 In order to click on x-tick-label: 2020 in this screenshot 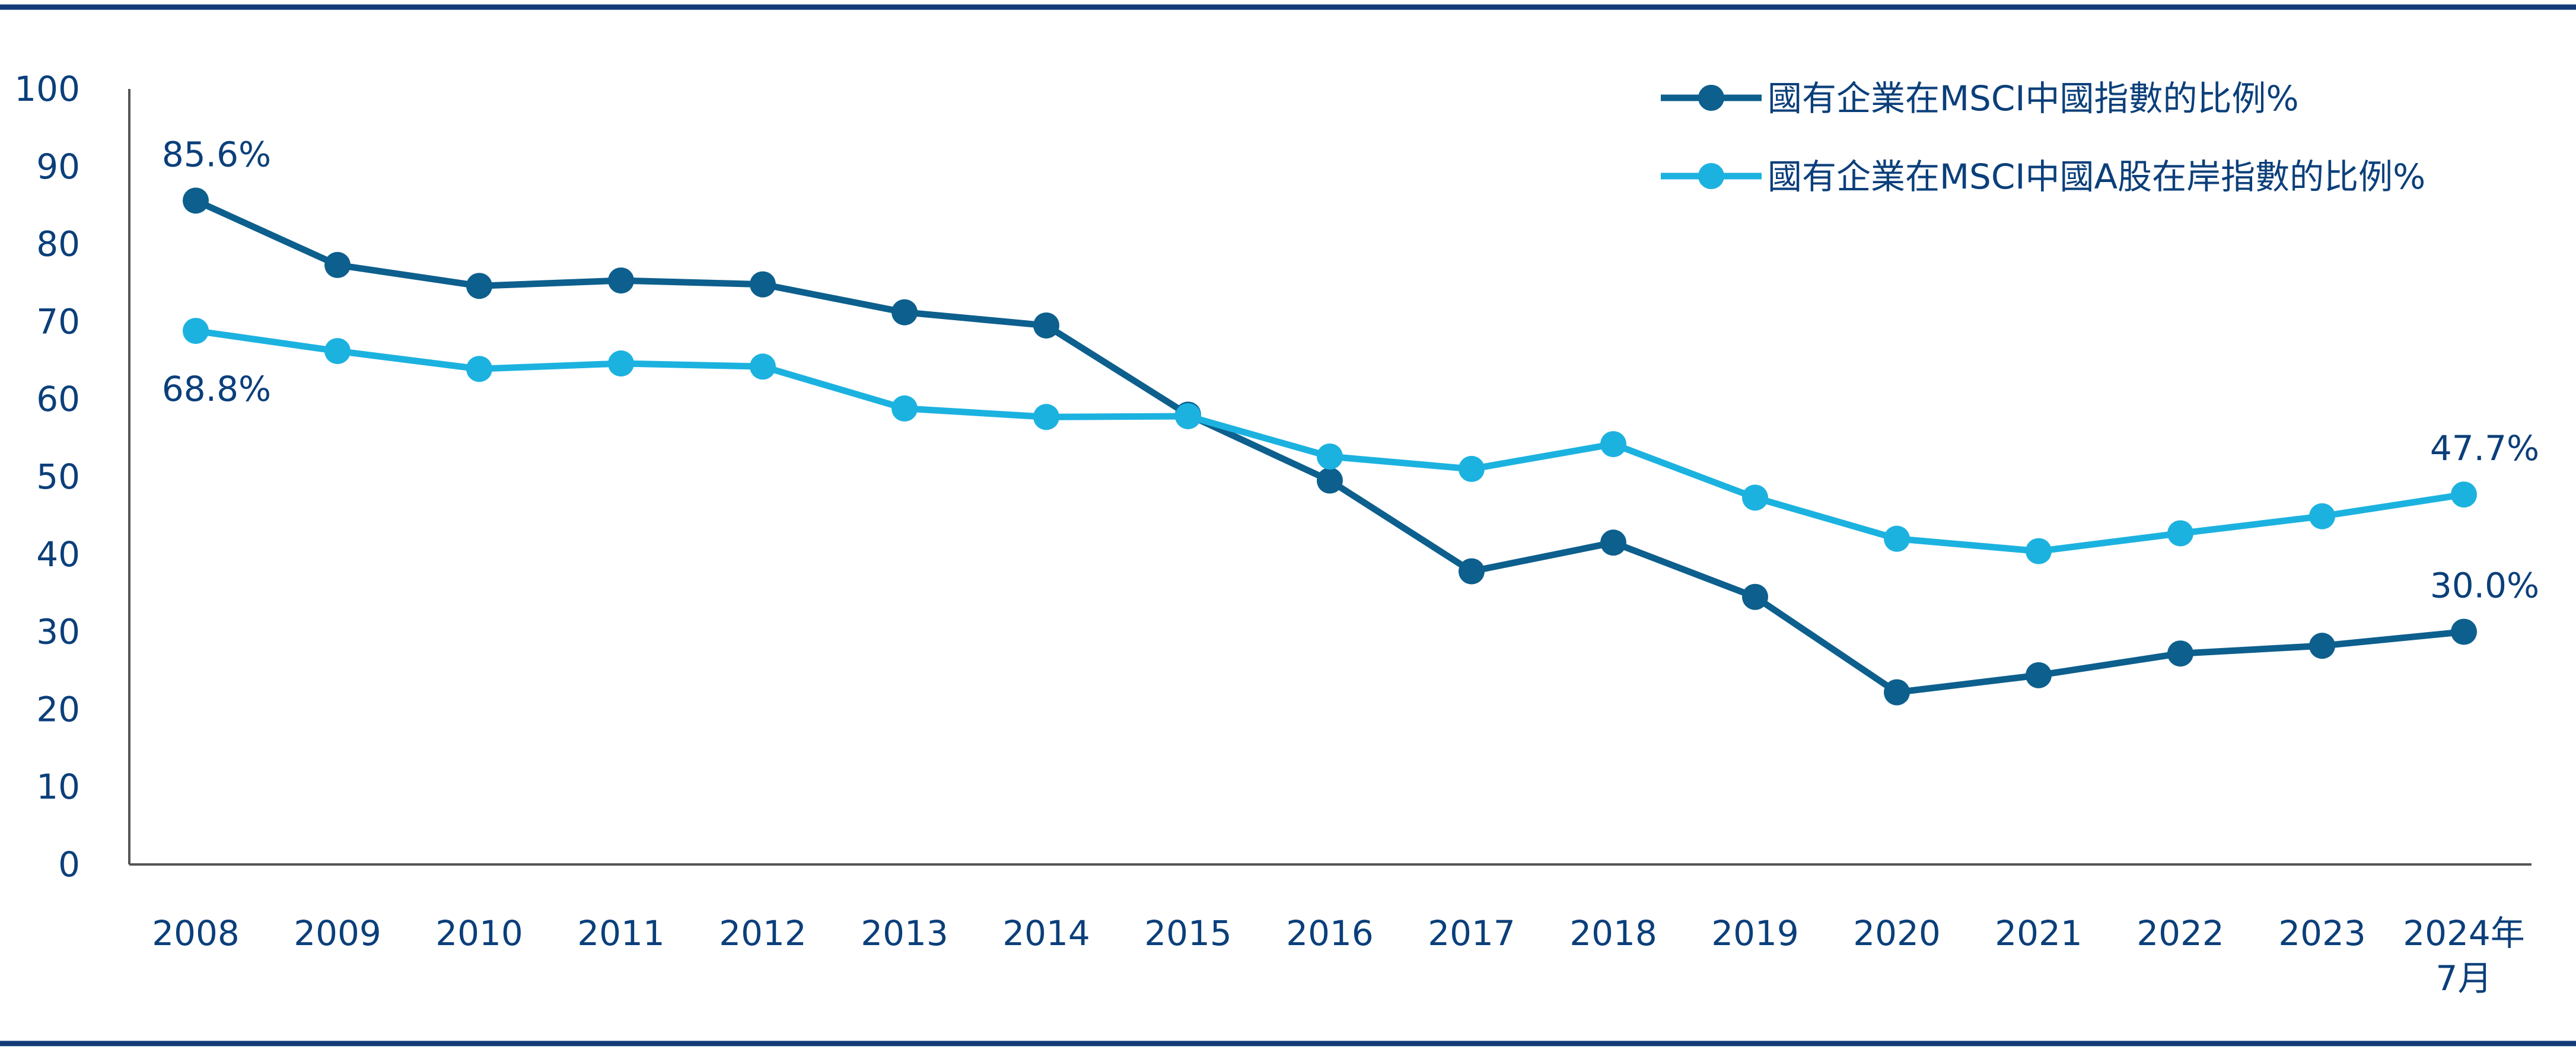, I will do `click(1897, 933)`.